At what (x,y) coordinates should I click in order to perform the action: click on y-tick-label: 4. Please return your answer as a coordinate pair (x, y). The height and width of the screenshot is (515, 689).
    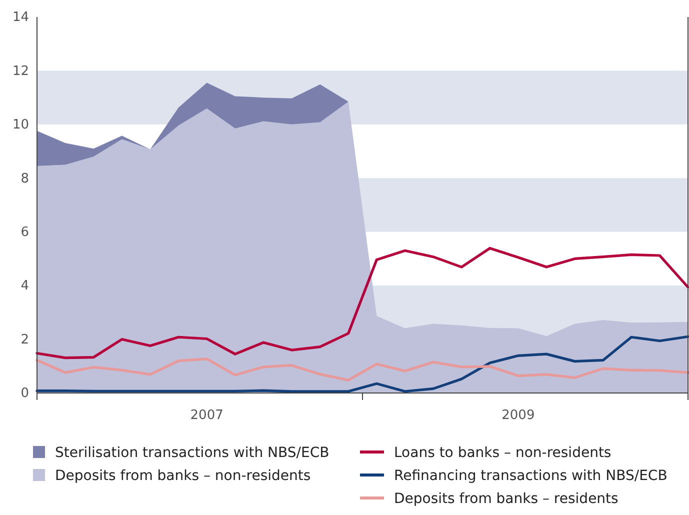
    Looking at the image, I should click on (24, 286).